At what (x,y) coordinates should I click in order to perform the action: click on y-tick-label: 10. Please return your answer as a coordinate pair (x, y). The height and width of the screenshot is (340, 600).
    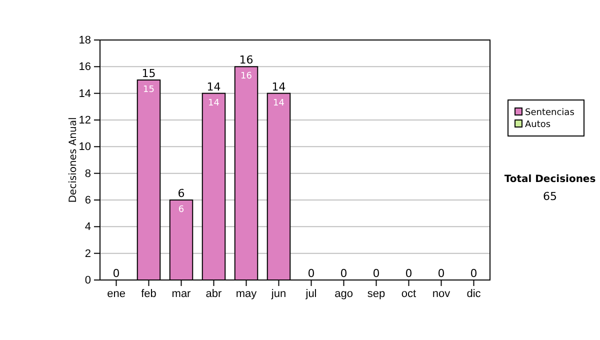
    Looking at the image, I should click on (84, 147).